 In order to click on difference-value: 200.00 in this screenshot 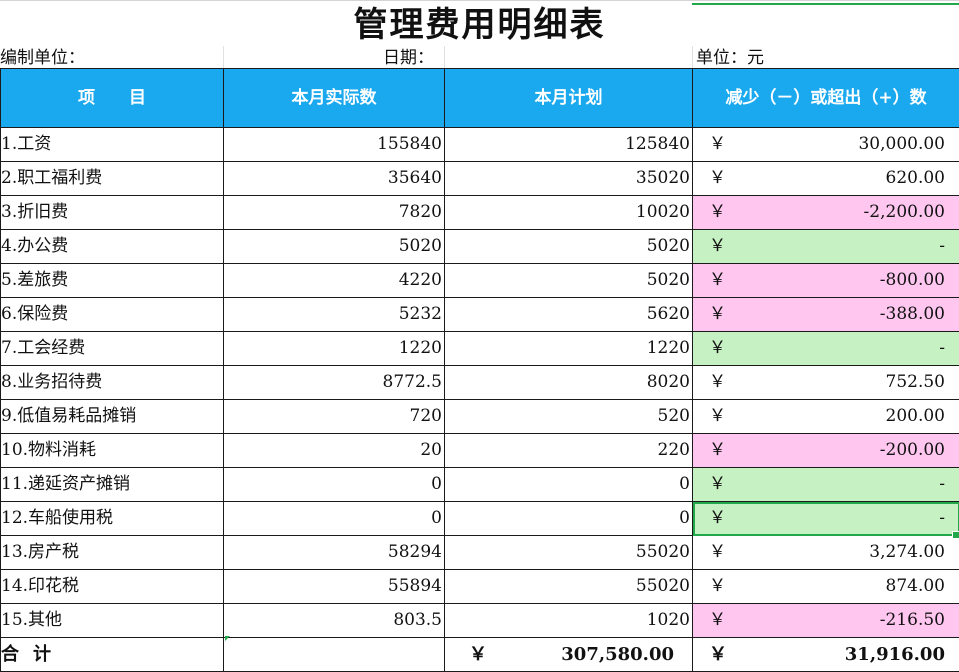, I will do `click(915, 416)`.